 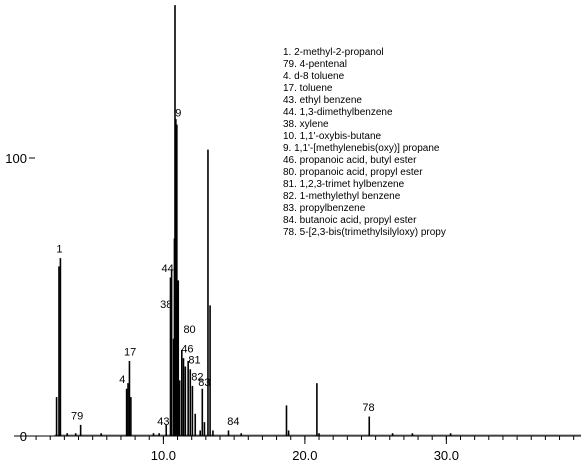 I want to click on legend-entry: 83. propylbenzene, so click(x=324, y=208).